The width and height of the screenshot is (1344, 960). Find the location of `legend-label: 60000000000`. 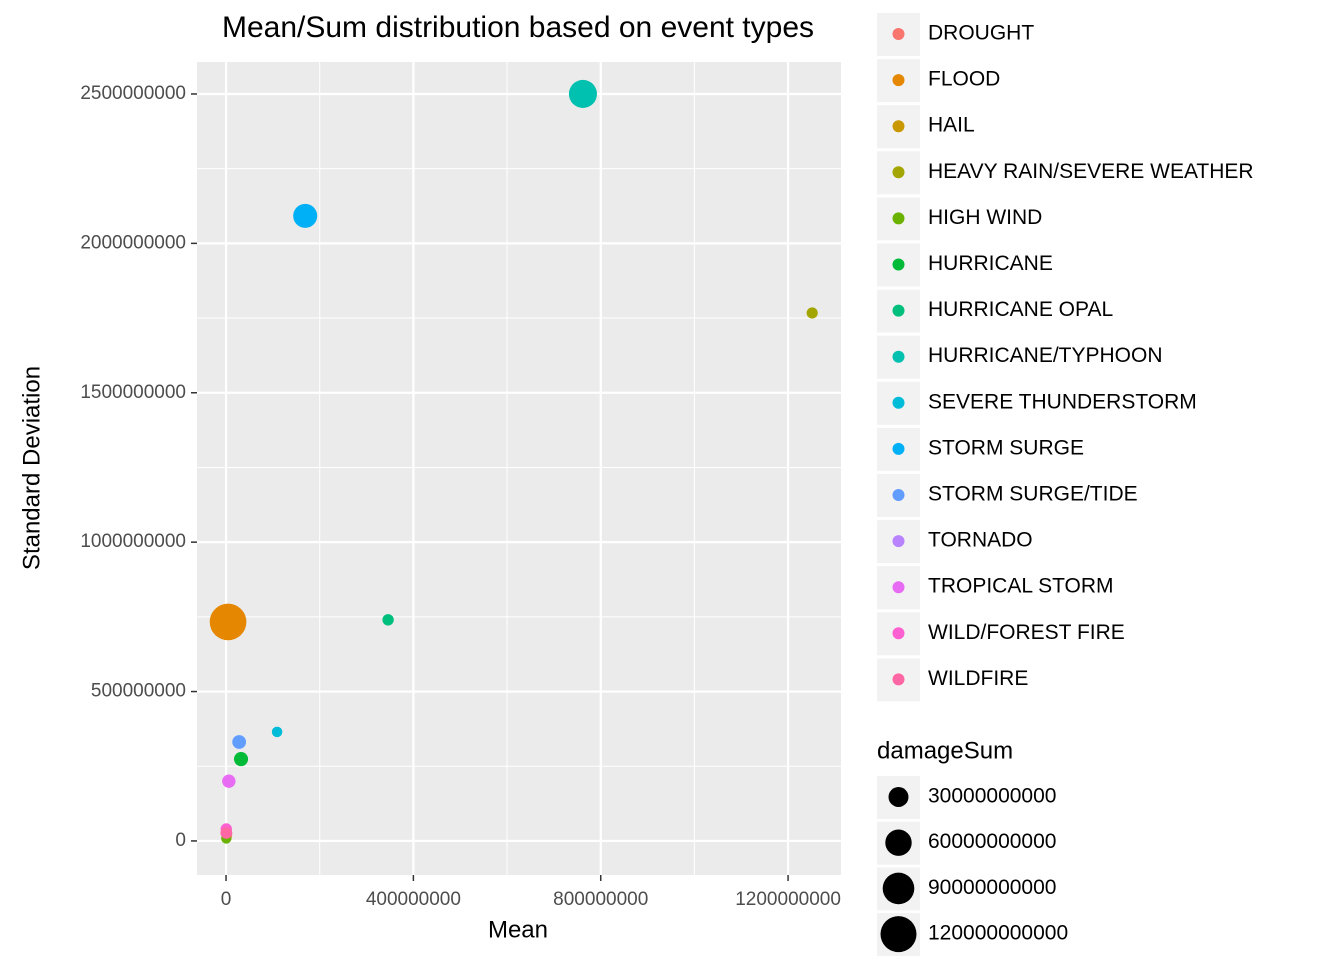

legend-label: 60000000000 is located at coordinates (992, 841).